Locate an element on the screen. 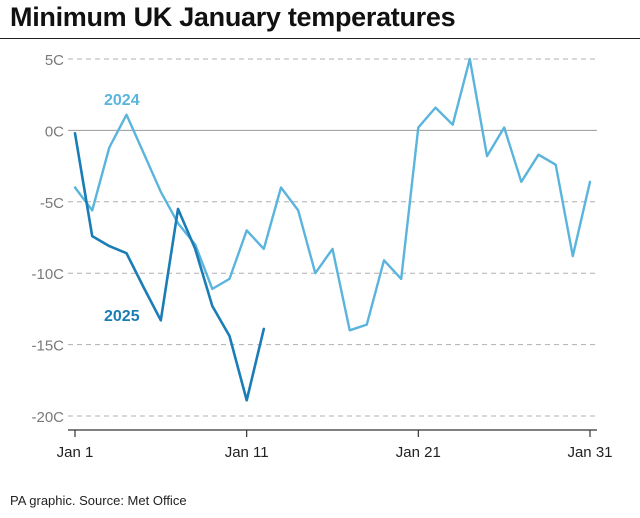  x-tick-label: Jan 11 is located at coordinates (247, 452).